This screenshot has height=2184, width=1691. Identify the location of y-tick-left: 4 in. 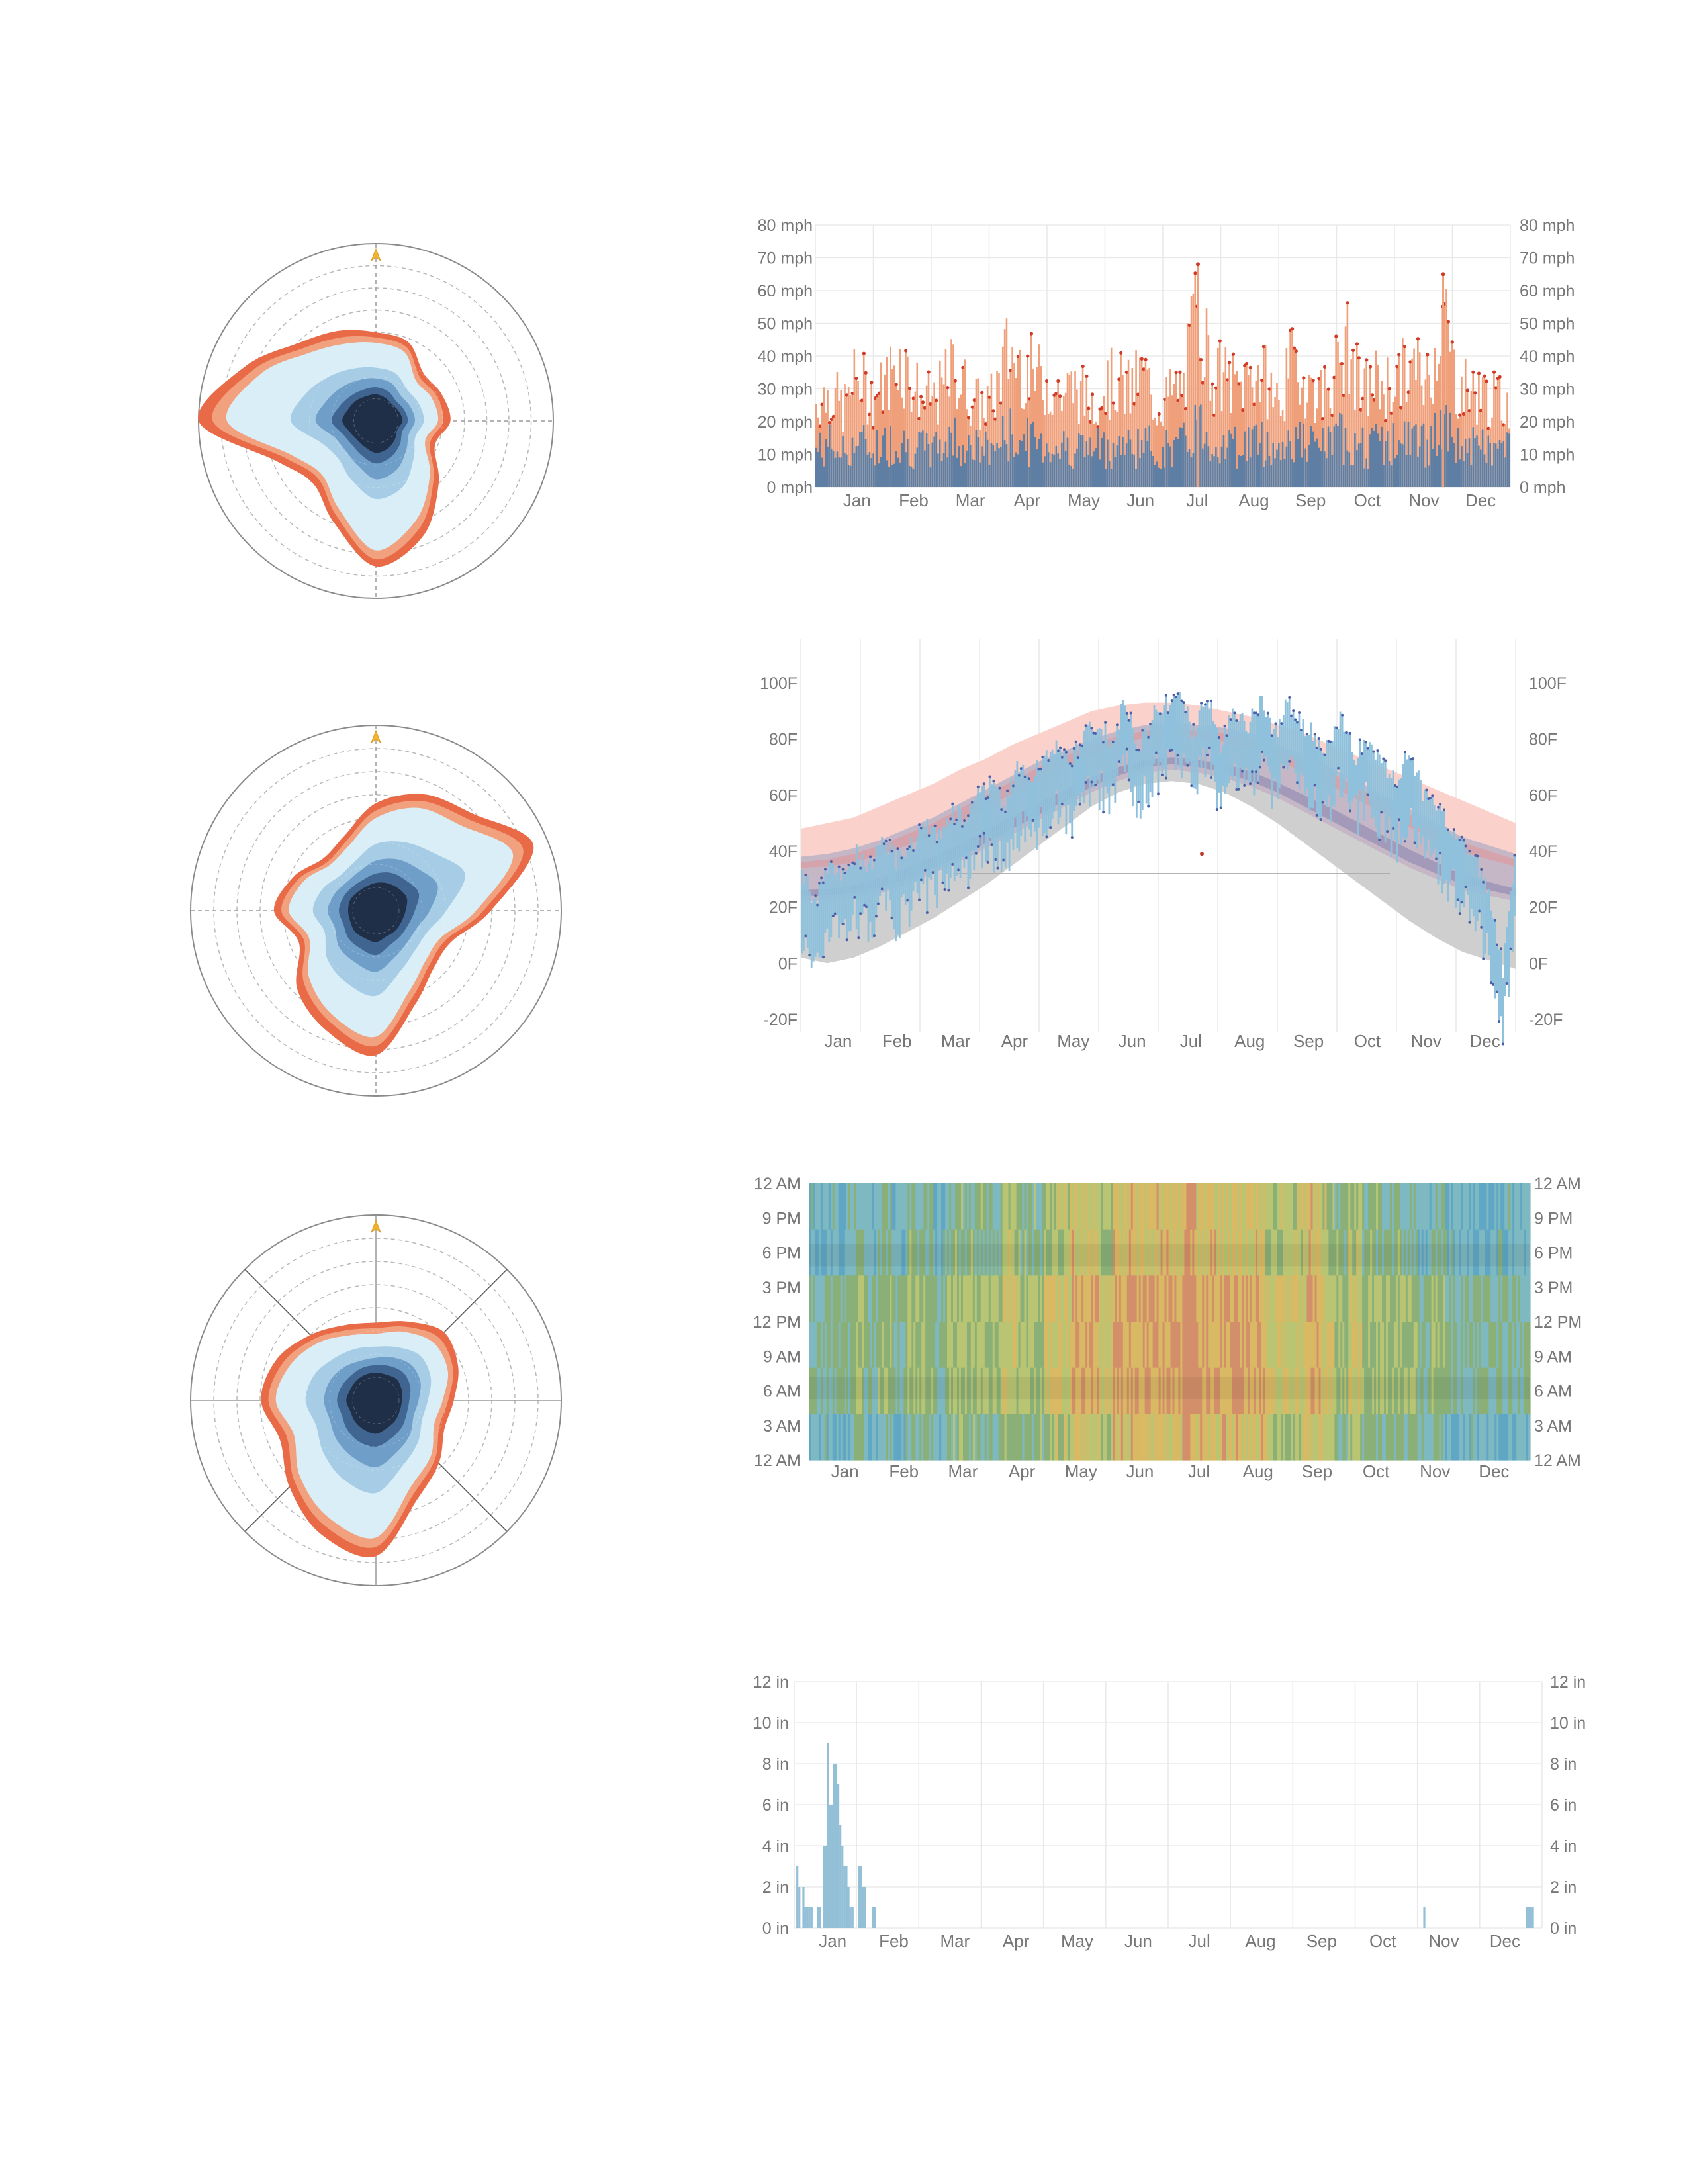
(775, 1846).